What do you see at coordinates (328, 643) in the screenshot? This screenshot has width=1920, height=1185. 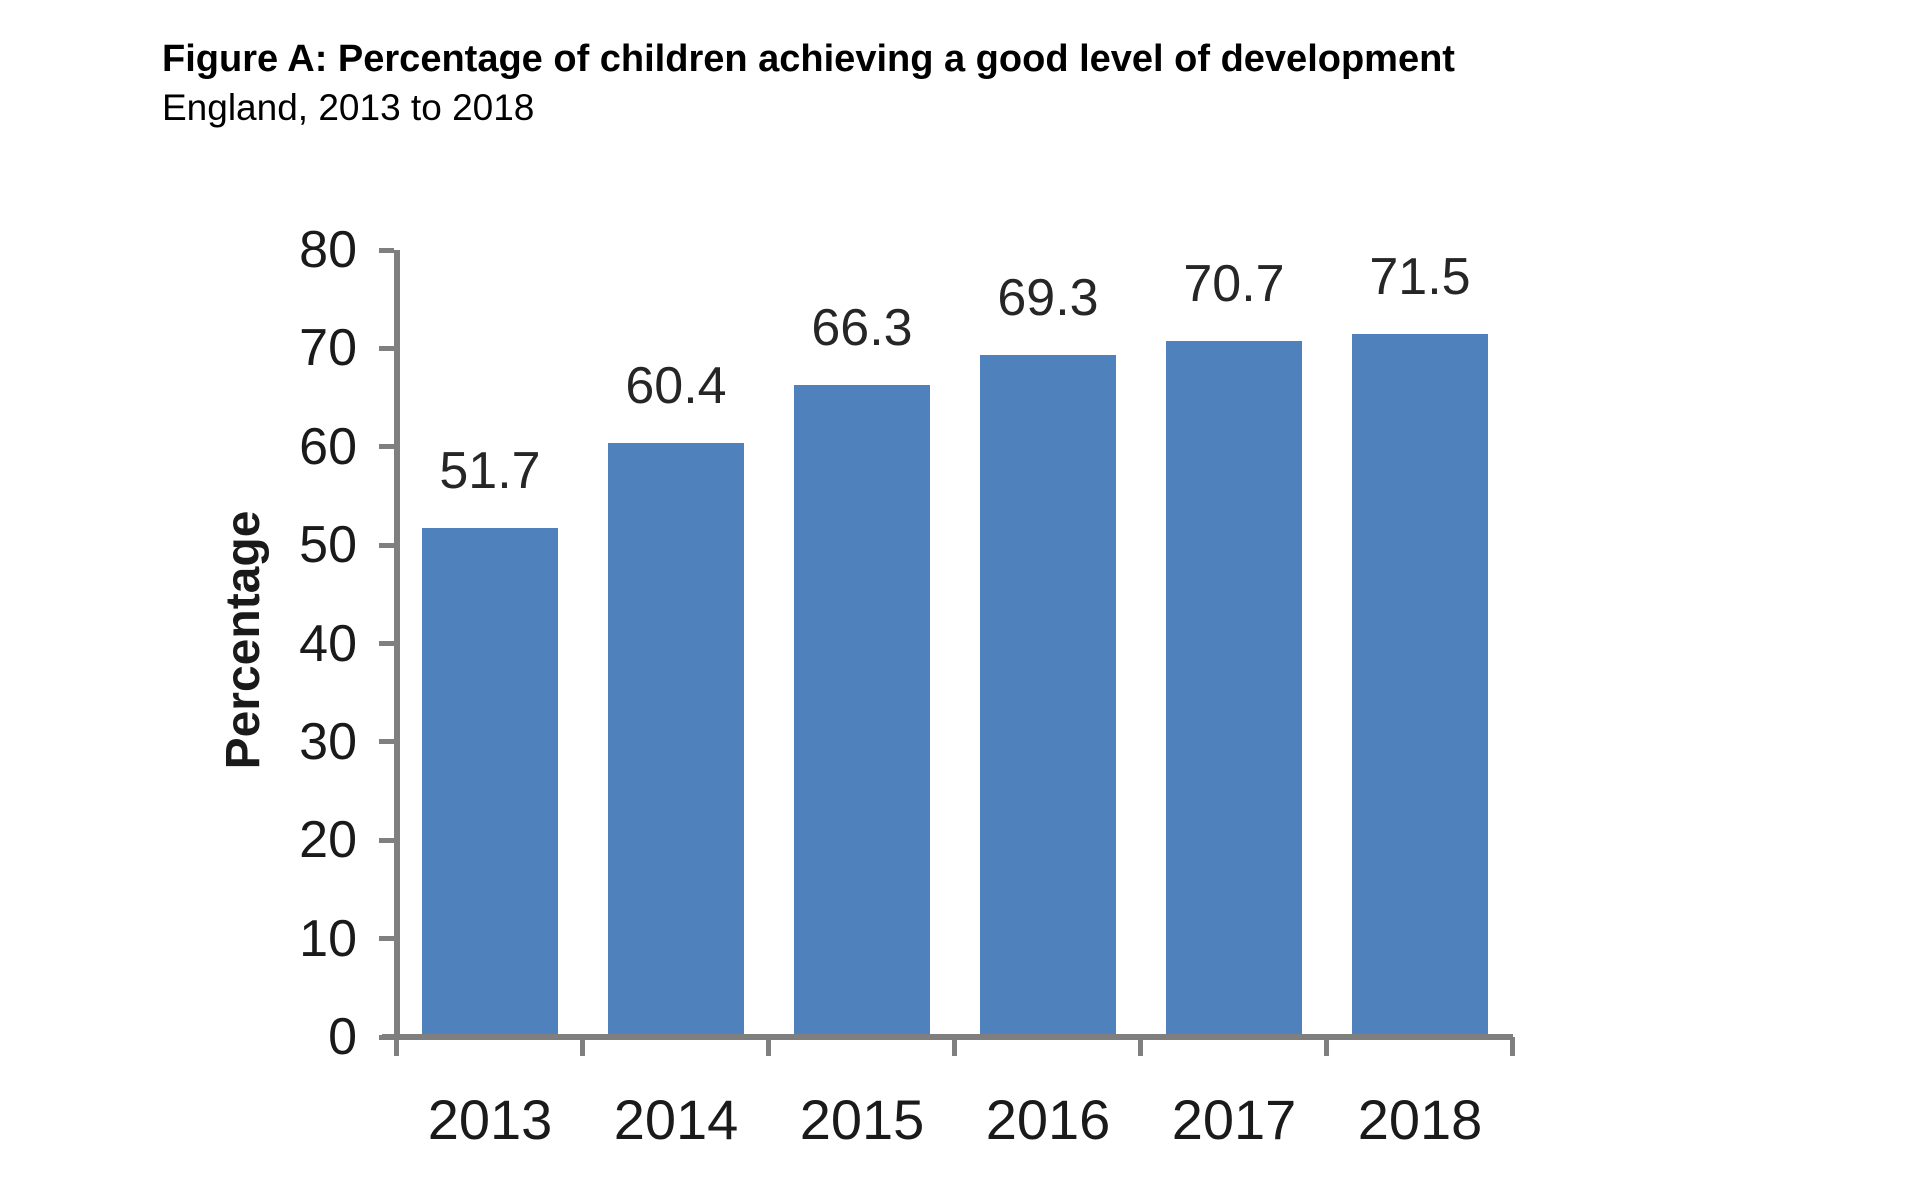 I see `y-axis-tick-label: 40` at bounding box center [328, 643].